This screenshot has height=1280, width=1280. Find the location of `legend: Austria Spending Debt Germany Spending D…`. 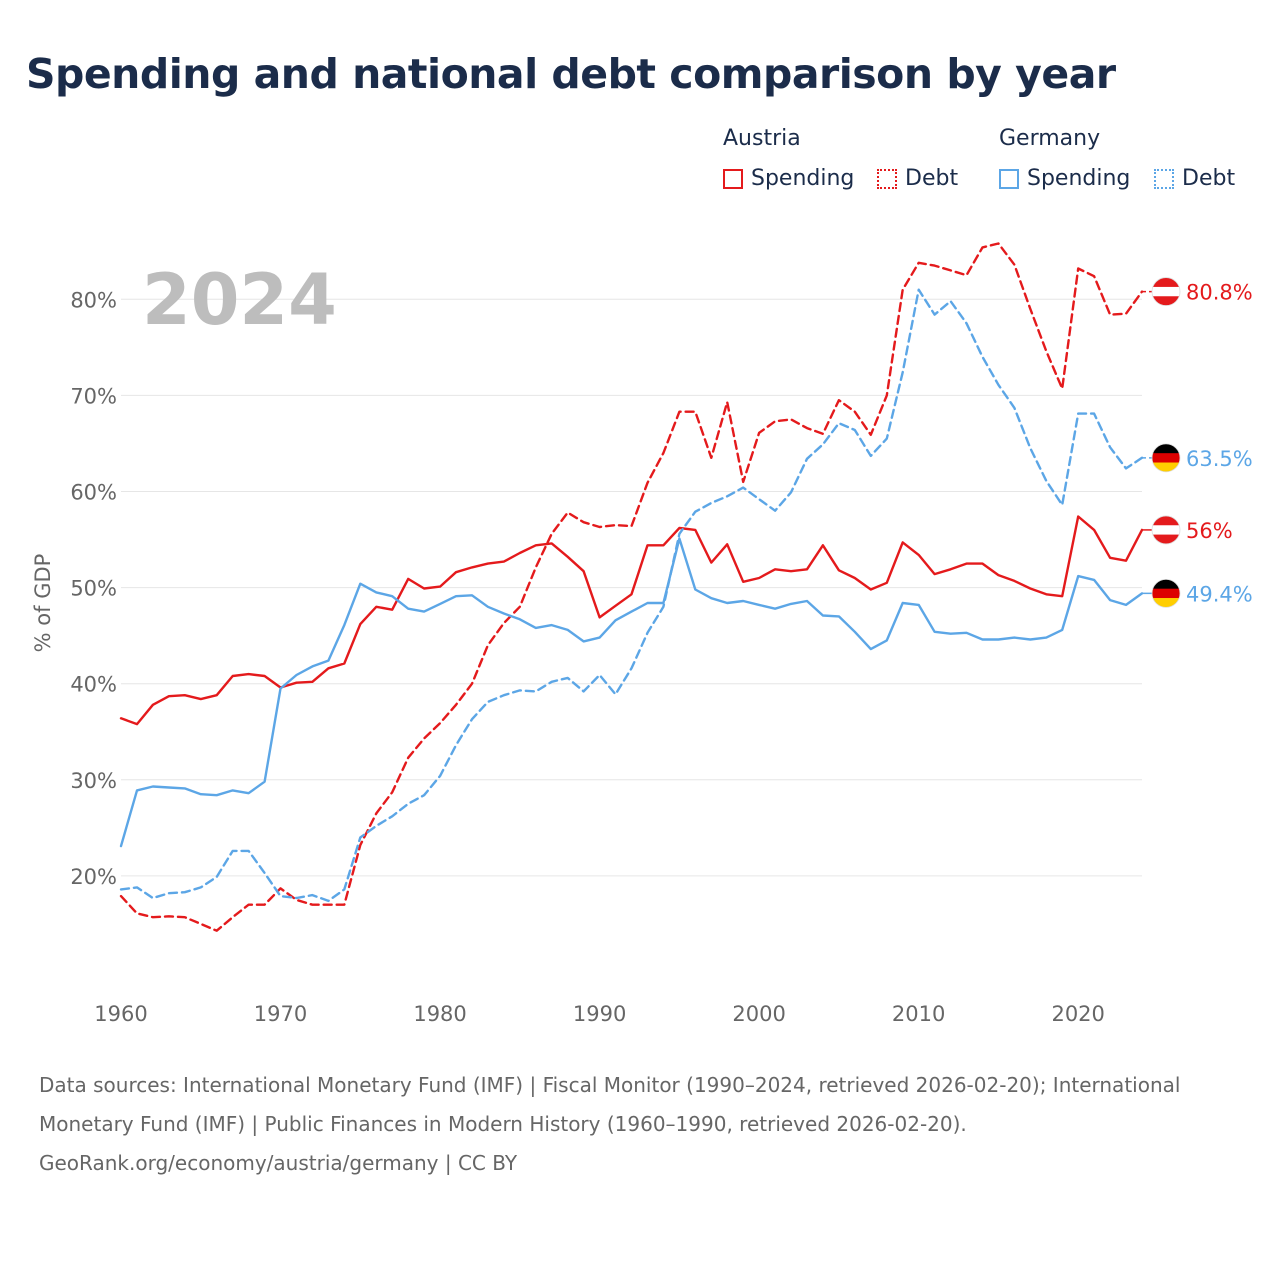

legend: Austria Spending Debt Germany Spending D… is located at coordinates (640, 167).